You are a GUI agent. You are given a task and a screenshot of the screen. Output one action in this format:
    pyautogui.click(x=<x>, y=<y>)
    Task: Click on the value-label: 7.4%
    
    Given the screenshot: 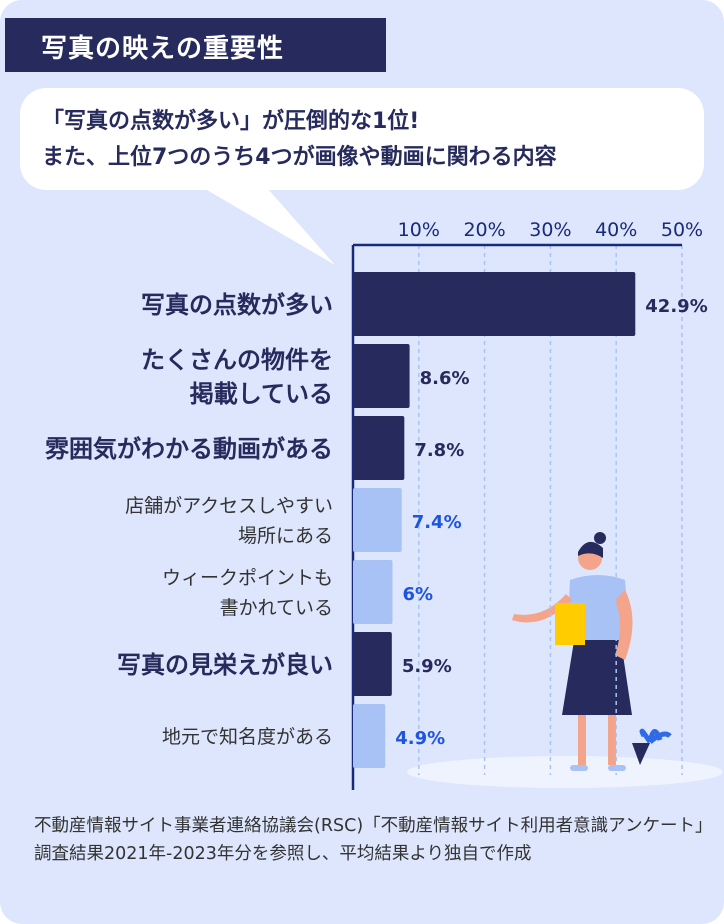 What is the action you would take?
    pyautogui.click(x=437, y=522)
    